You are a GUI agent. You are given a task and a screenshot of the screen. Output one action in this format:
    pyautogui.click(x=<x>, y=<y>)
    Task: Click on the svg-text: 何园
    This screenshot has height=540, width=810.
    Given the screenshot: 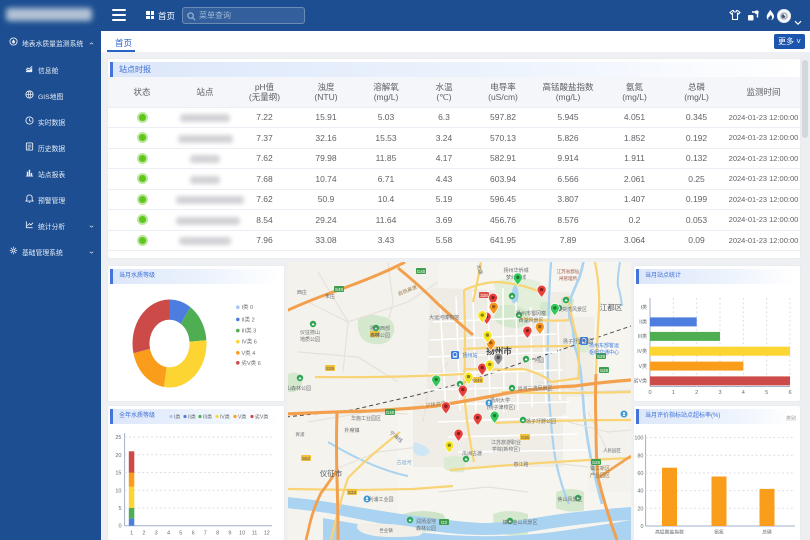 What is the action you would take?
    pyautogui.click(x=539, y=360)
    